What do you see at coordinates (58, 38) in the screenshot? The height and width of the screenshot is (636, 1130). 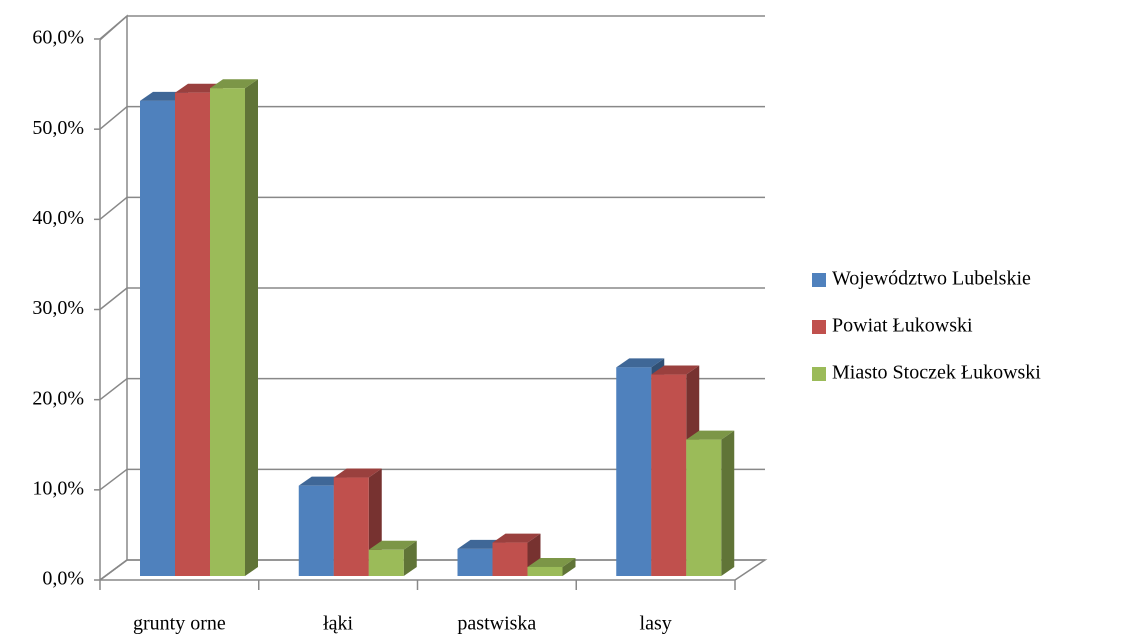 I see `y-tick-label: 60,0%` at bounding box center [58, 38].